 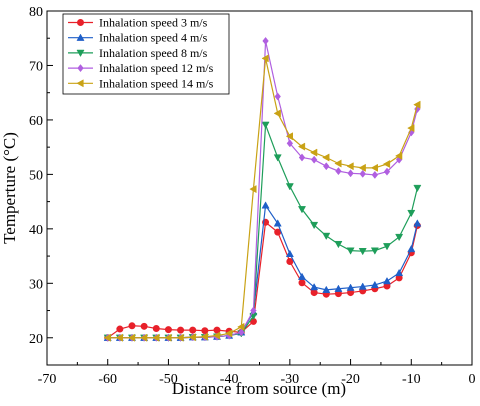 I want to click on x-tick-label: -10, so click(x=411, y=379).